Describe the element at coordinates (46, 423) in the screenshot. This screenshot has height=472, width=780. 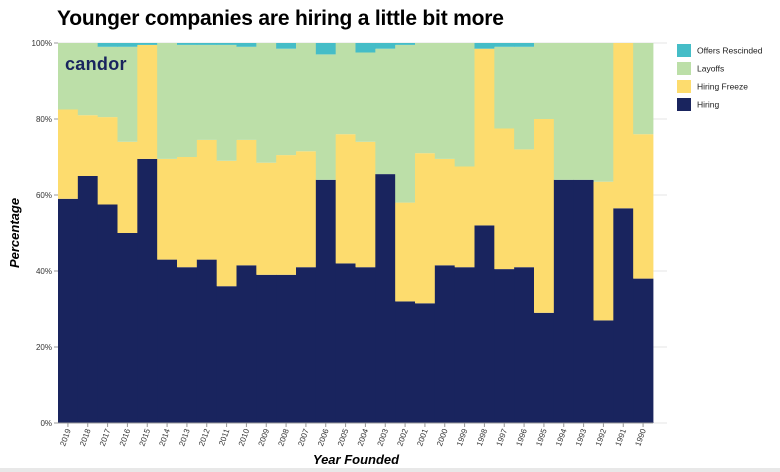
I see `y-tick-label: 0%` at that location.